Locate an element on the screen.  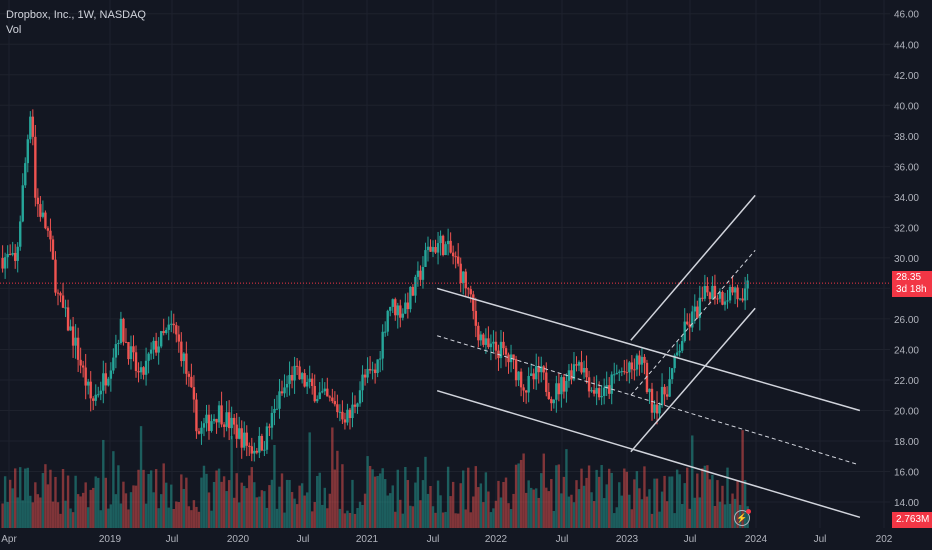
volume-indicator-label: Vol is located at coordinates (14, 30).